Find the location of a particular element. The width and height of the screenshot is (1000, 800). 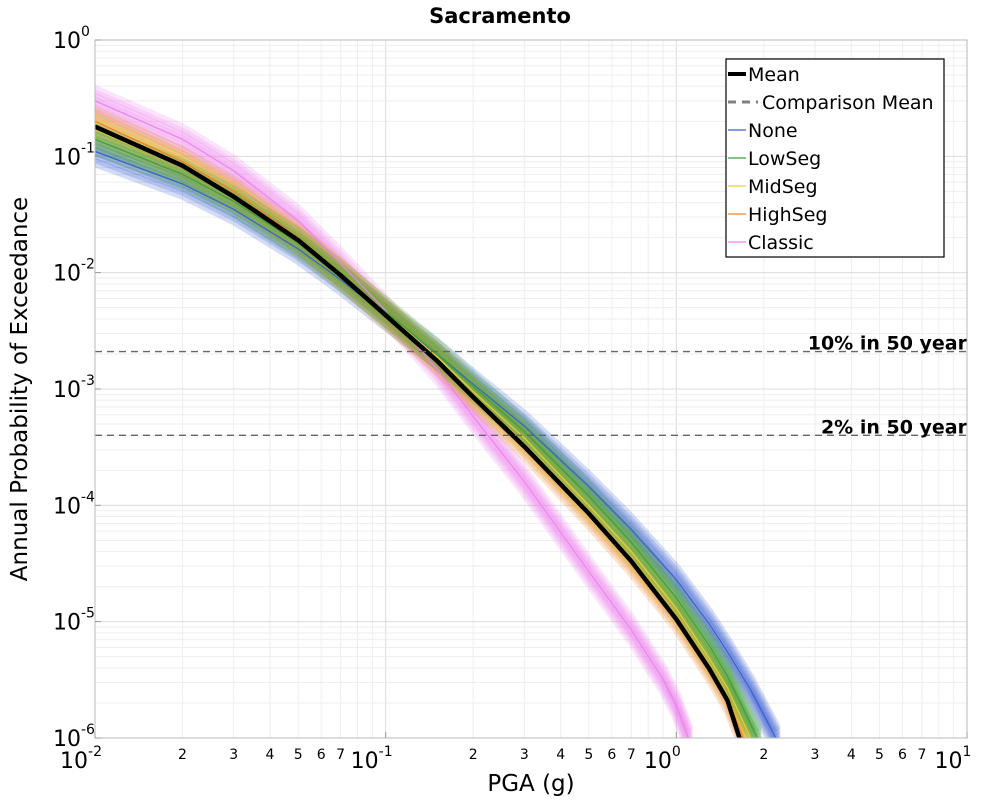

legend-item-midseg: MidSeg is located at coordinates (773, 187).